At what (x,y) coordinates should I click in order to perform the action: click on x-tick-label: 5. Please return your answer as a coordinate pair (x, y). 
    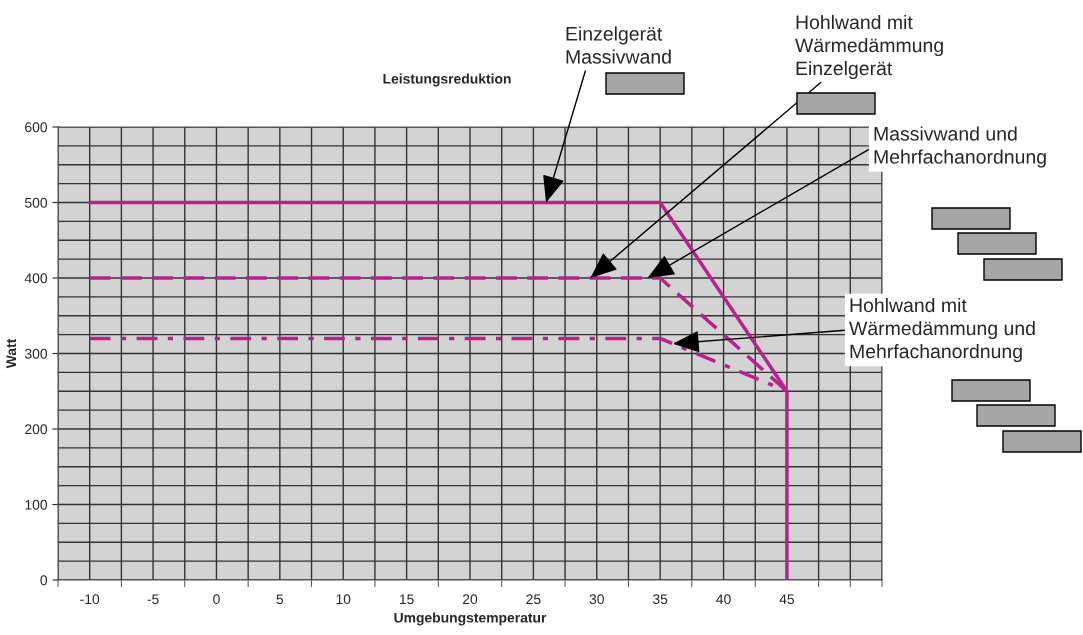
    Looking at the image, I should click on (280, 599).